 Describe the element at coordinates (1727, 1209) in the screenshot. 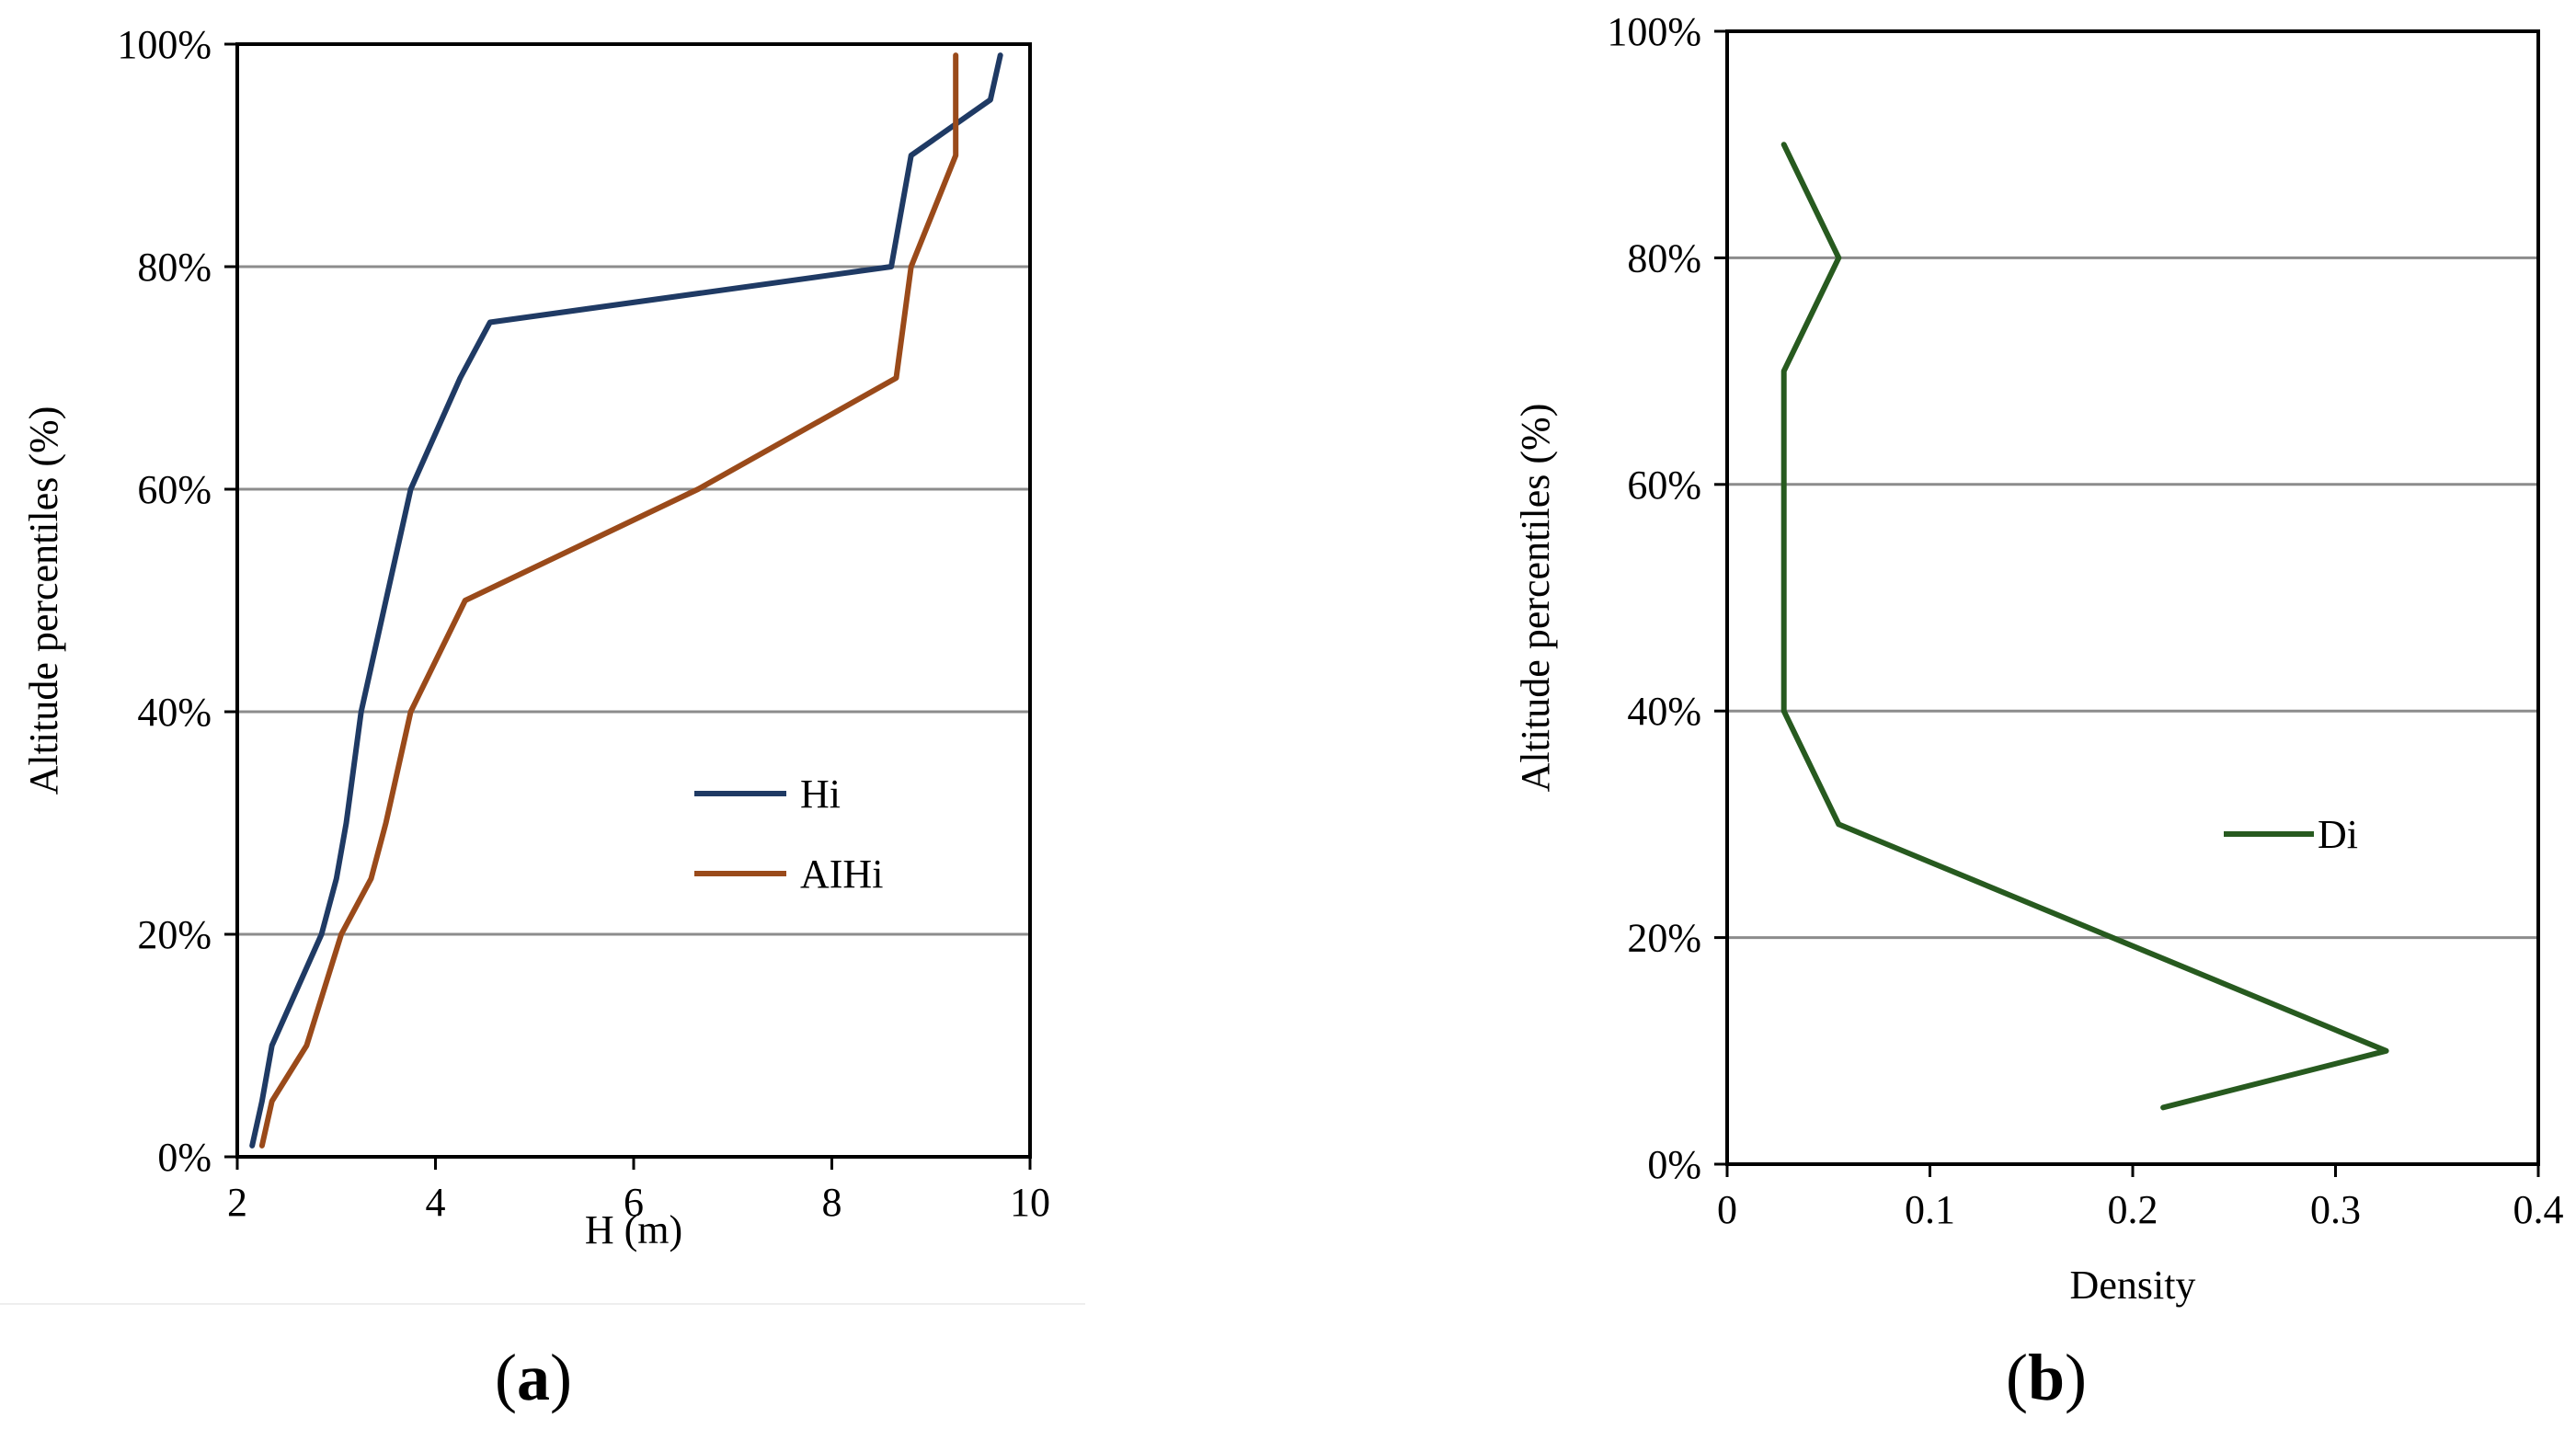

I see `x-tick-label: 0` at that location.